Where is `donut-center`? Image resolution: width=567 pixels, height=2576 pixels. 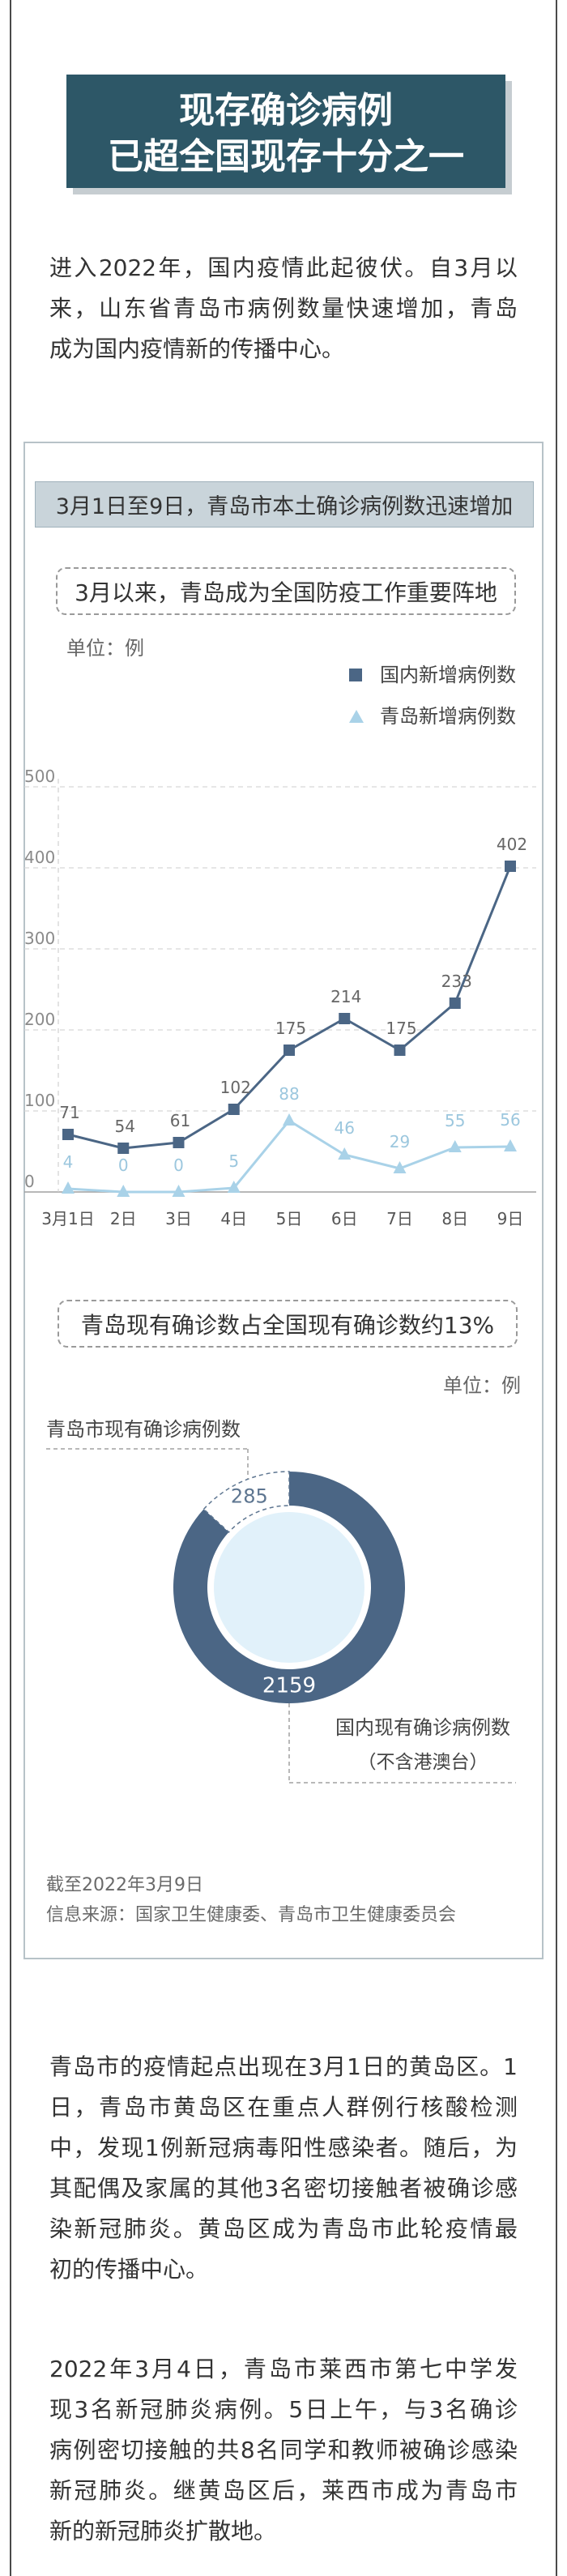
donut-center is located at coordinates (289, 1587).